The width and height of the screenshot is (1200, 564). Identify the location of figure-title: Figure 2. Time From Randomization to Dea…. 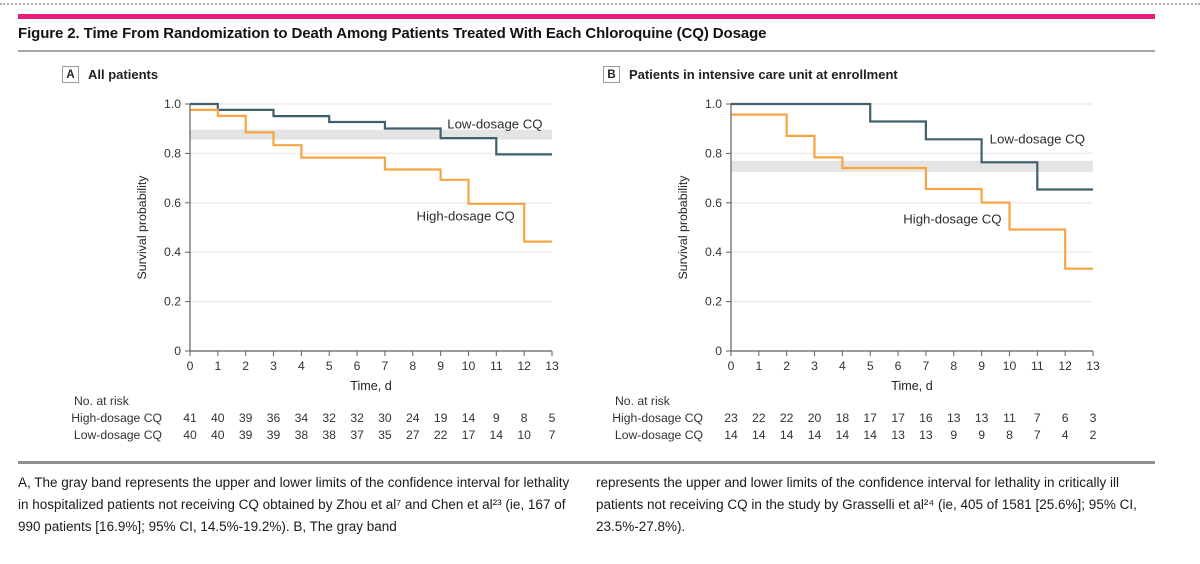
(392, 33).